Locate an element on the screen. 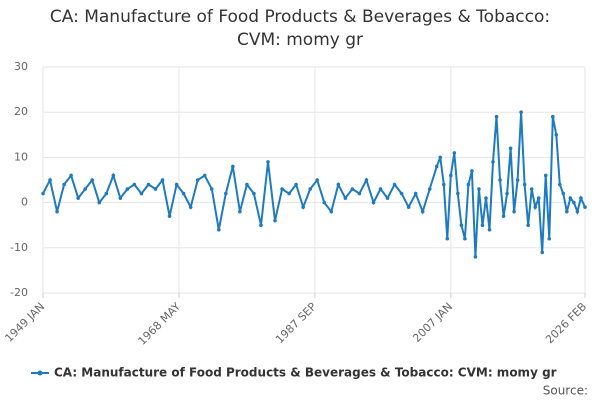 The image size is (600, 400). y-tick-label: -20 is located at coordinates (19, 292).